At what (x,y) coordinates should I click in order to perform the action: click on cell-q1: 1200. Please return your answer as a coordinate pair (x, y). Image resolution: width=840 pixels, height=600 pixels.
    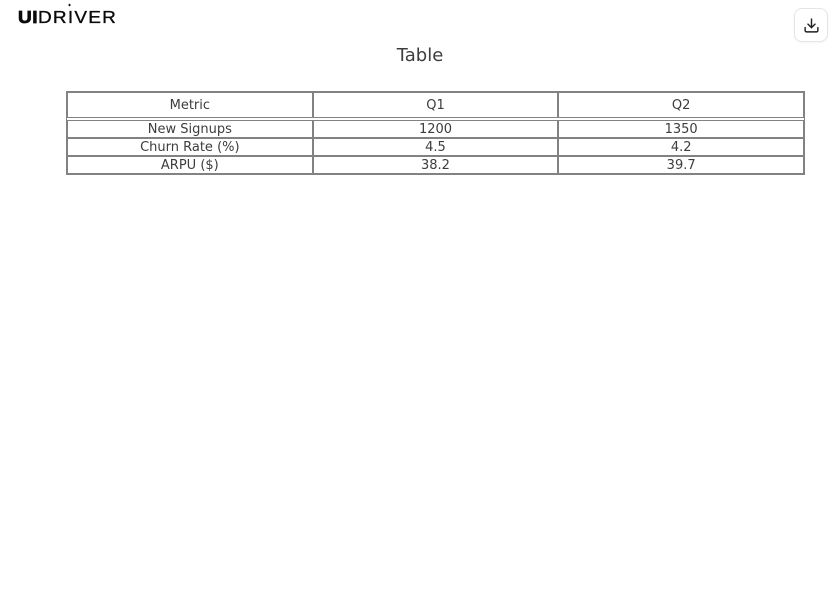
    Looking at the image, I should click on (435, 129).